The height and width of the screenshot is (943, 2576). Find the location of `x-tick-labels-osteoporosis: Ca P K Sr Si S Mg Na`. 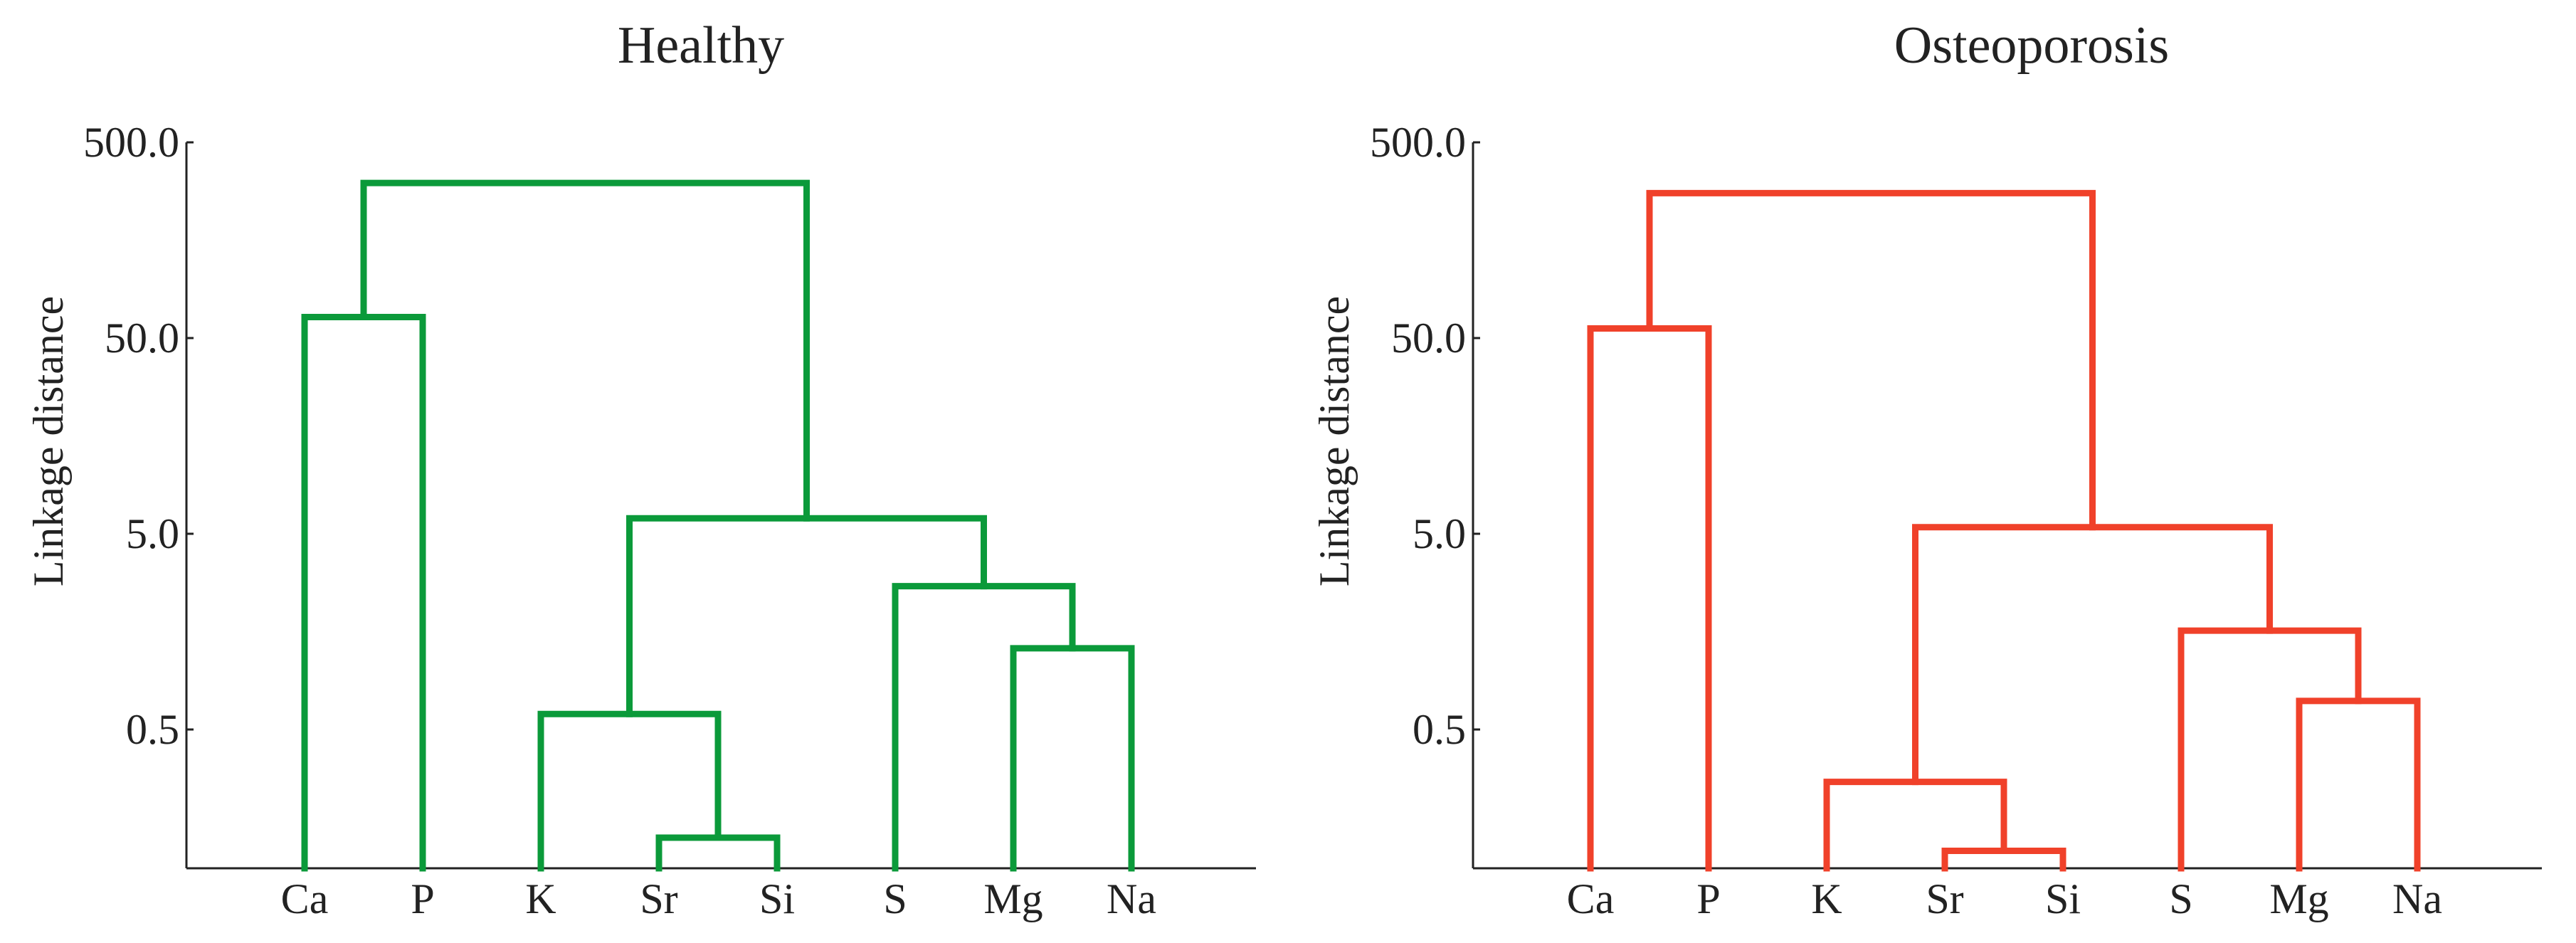

x-tick-labels-osteoporosis: Ca P K Sr Si S Mg Na is located at coordinates (2005, 899).